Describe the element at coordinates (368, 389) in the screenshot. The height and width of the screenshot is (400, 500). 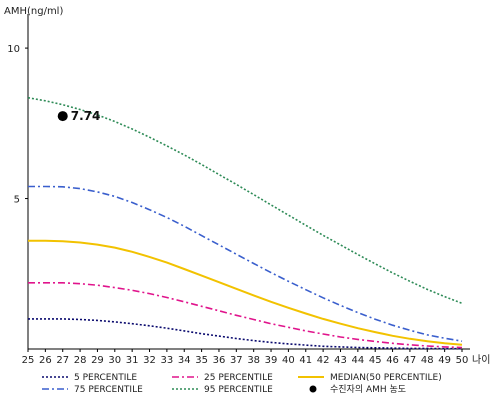
I see `legend-point-label: 수진자의 AMH 농도` at that location.